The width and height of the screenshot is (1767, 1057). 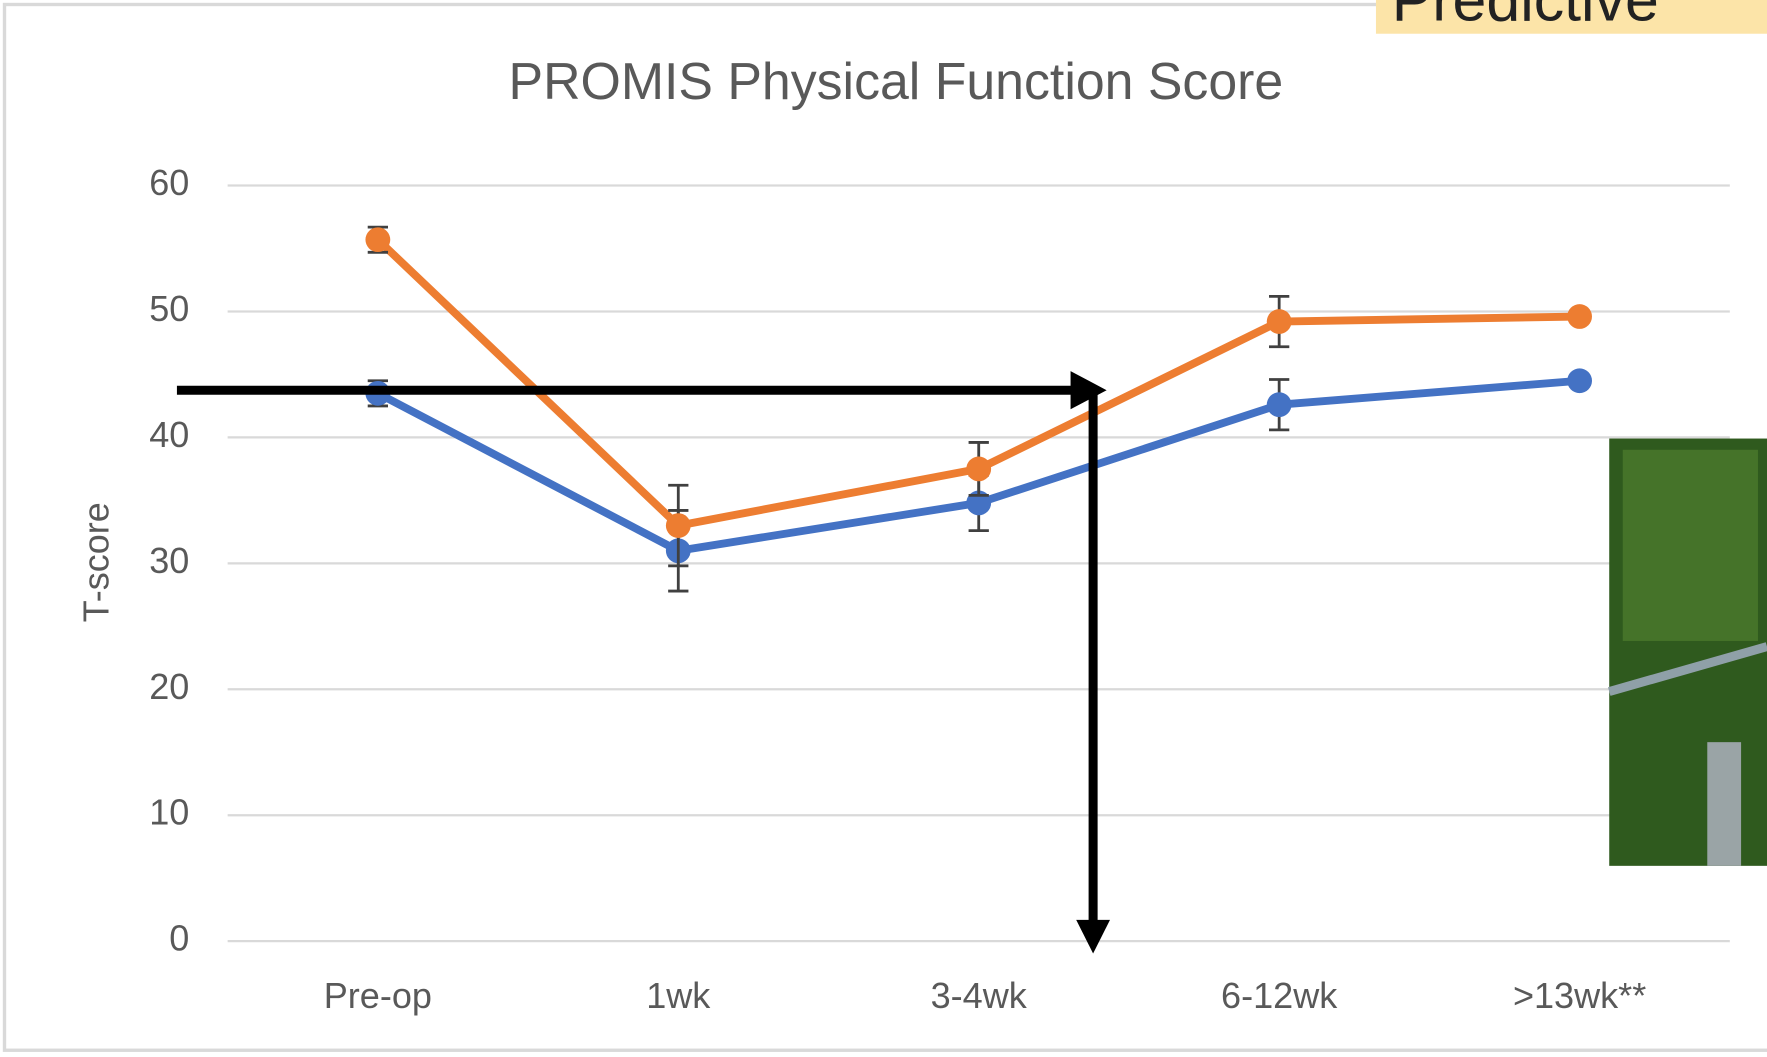 What do you see at coordinates (378, 995) in the screenshot?
I see `x-tick-label: Pre-op` at bounding box center [378, 995].